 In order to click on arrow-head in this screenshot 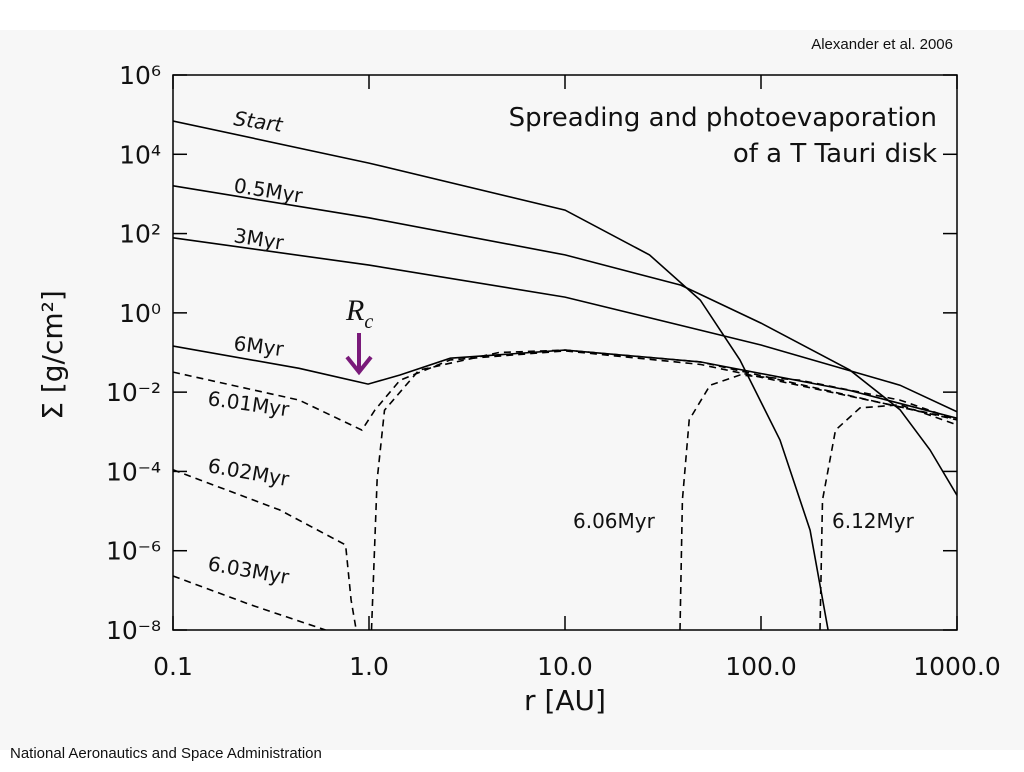, I will do `click(359, 365)`.